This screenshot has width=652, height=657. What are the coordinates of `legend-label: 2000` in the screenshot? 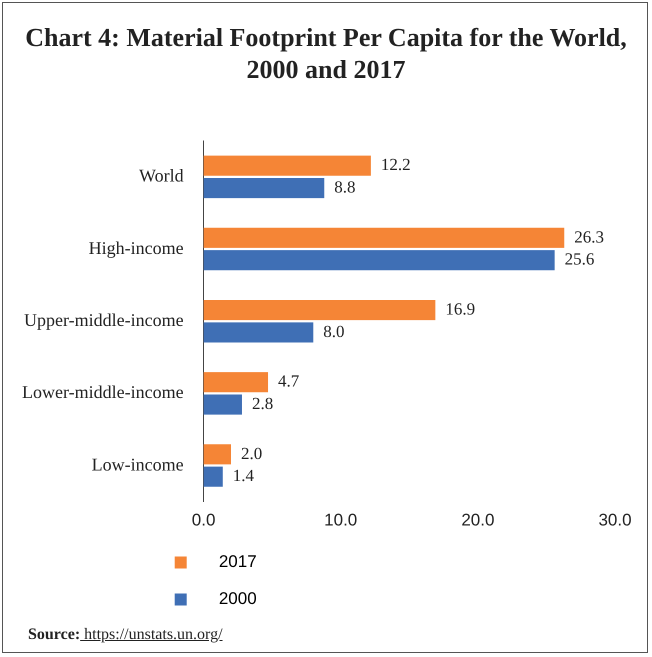 It's located at (322, 598).